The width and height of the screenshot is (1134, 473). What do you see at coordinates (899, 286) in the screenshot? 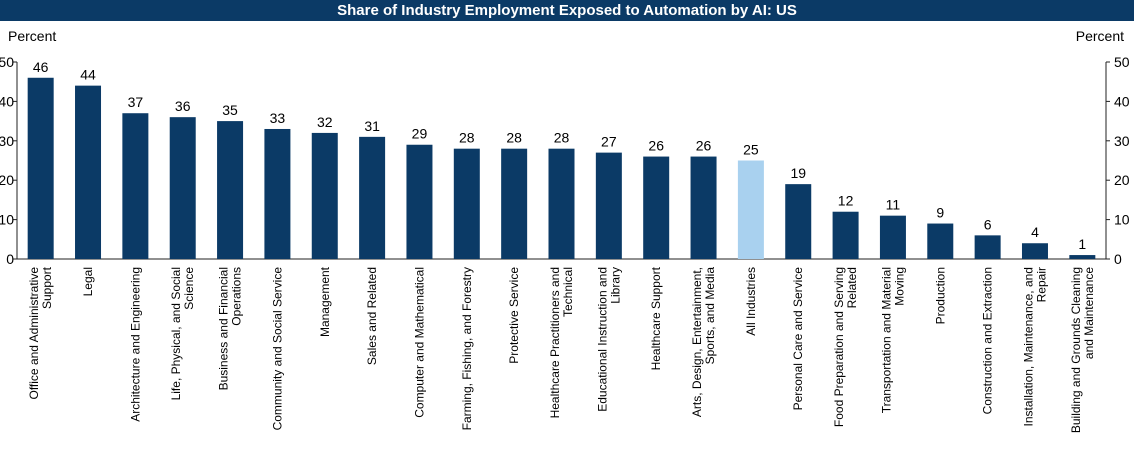
I see `x-tick-label-line: Moving` at bounding box center [899, 286].